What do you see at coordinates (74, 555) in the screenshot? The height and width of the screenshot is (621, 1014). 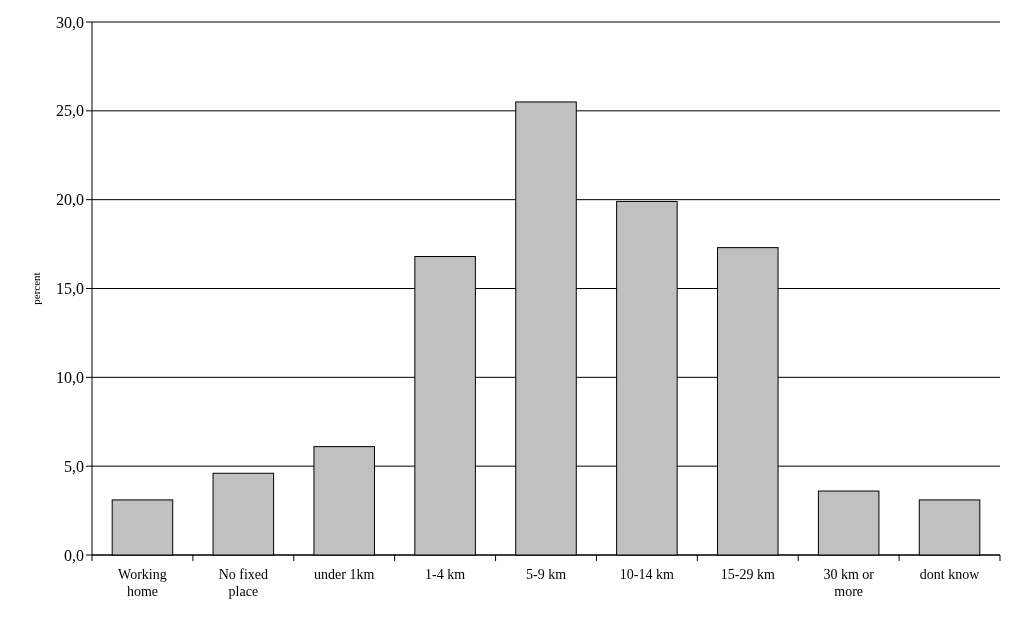 I see `y-tick-label: 0,0` at bounding box center [74, 555].